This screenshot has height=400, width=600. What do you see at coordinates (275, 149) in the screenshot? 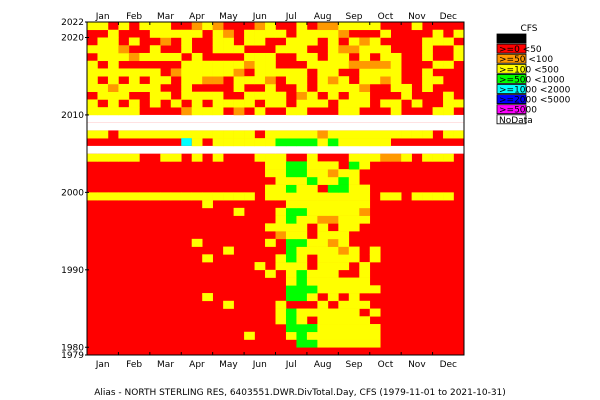
I see `nodata-row` at bounding box center [275, 149].